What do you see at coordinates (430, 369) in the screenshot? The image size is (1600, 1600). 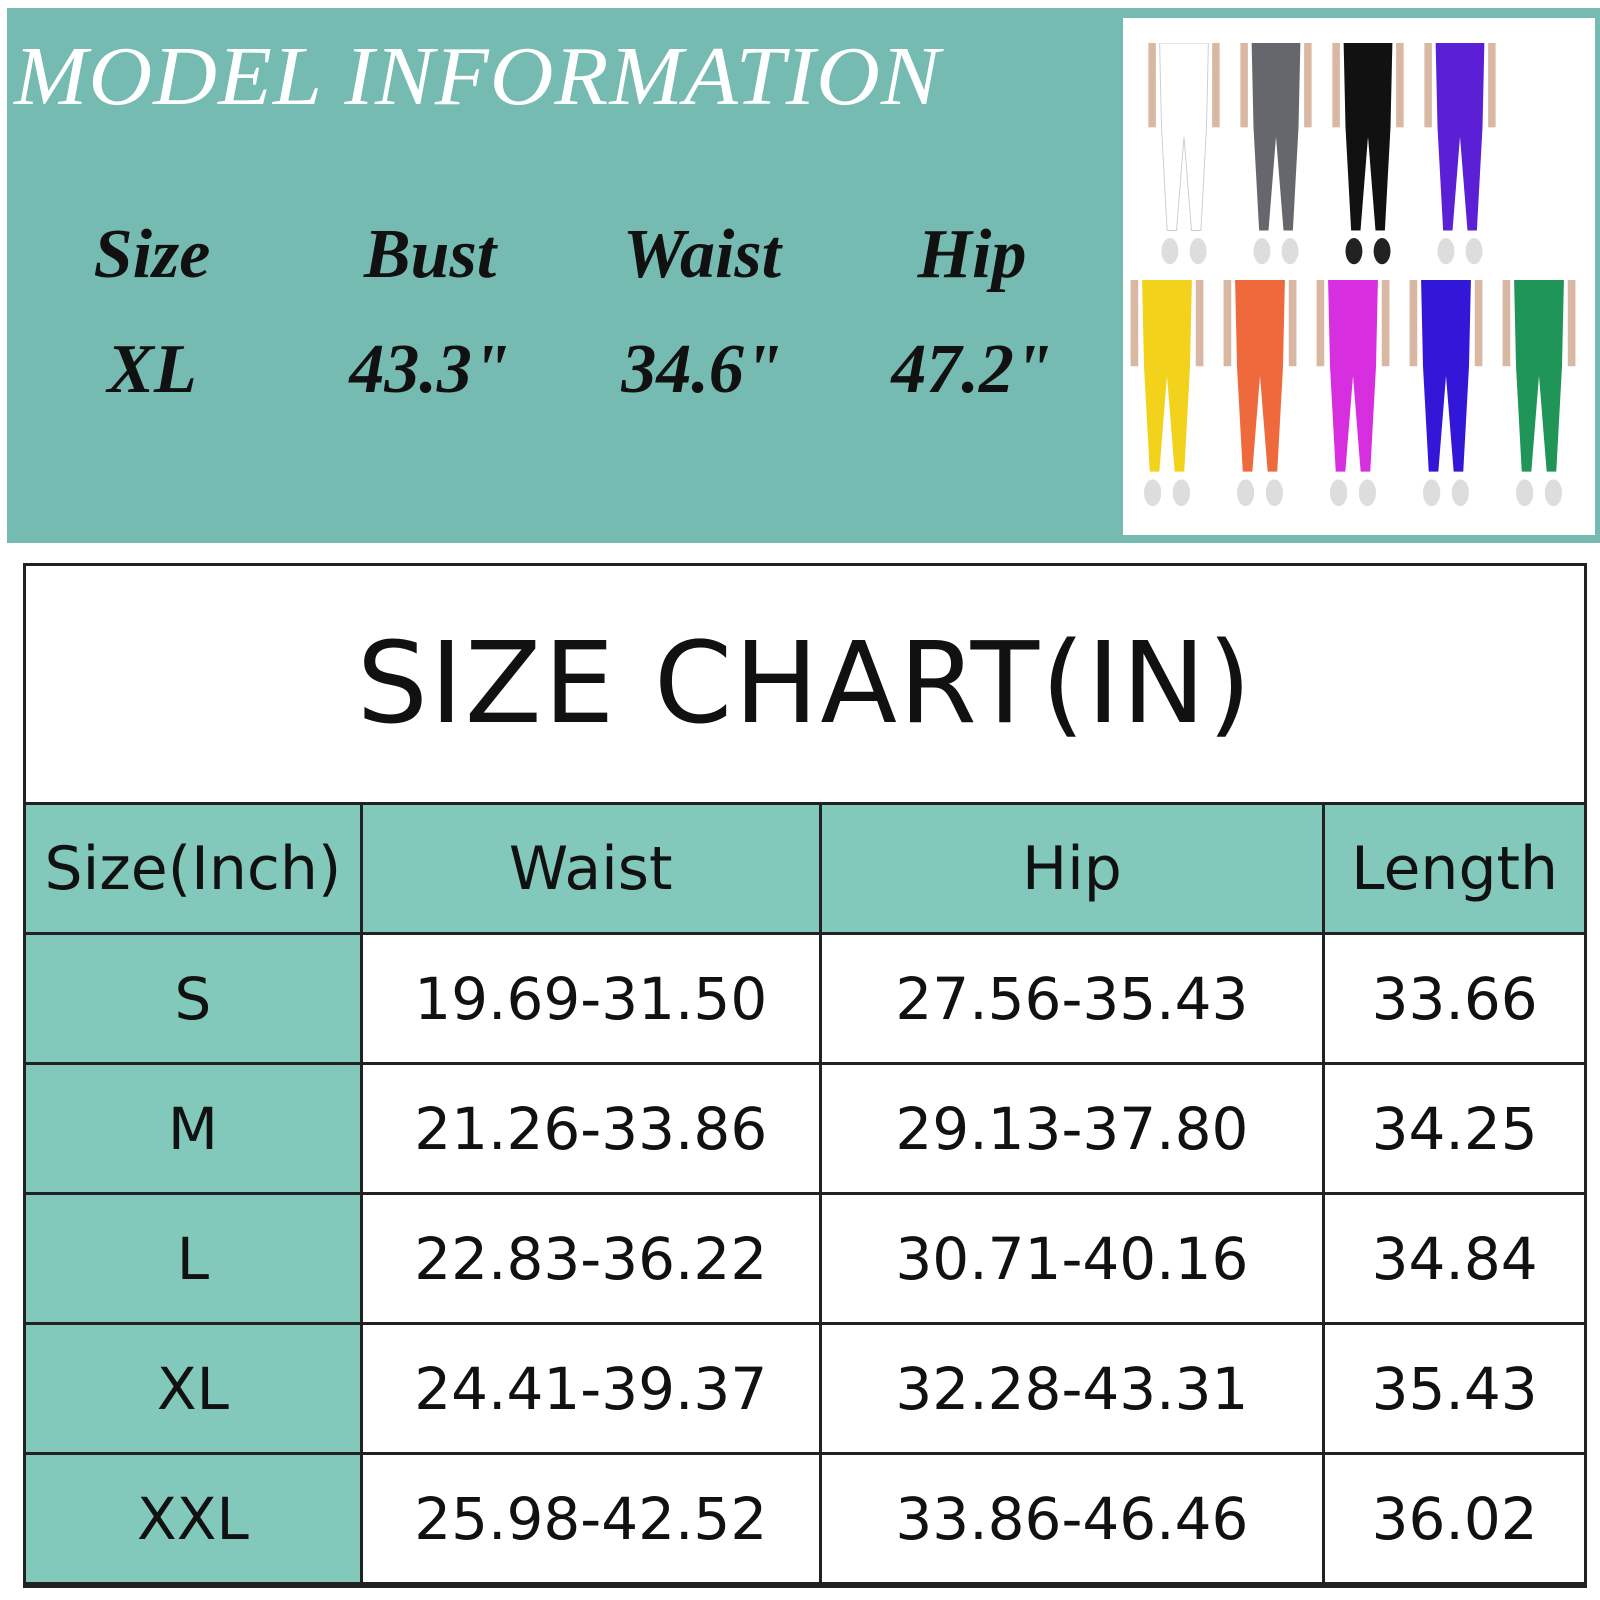 I see `model-value-bust: 43.3"` at bounding box center [430, 369].